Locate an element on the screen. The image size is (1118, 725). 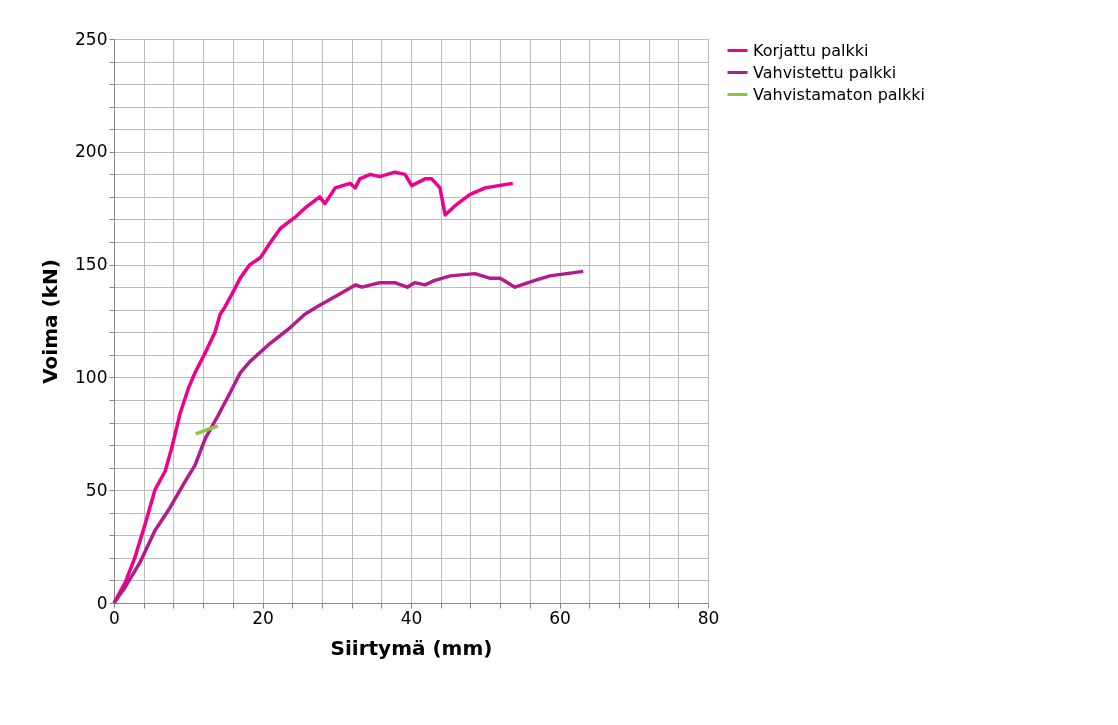
y-axis-title: Voima (kN) is located at coordinates (50, 321).